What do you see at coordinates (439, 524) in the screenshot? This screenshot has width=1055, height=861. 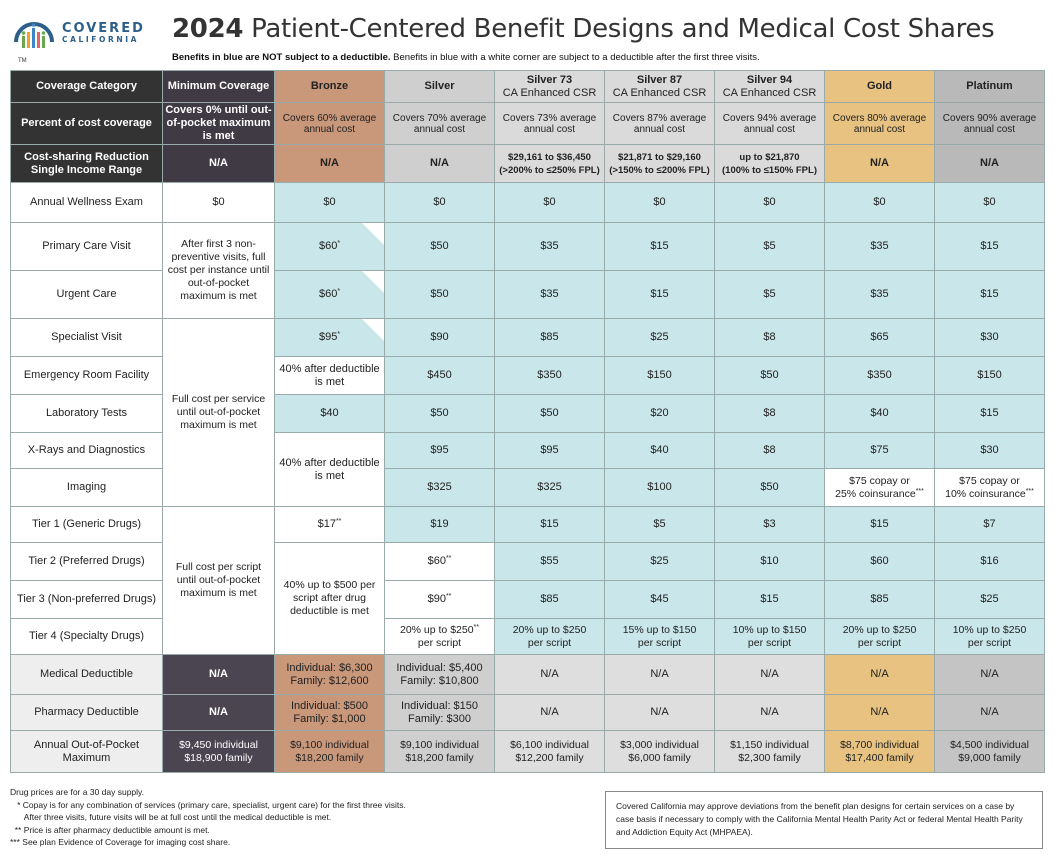 I see `cell: $19` at bounding box center [439, 524].